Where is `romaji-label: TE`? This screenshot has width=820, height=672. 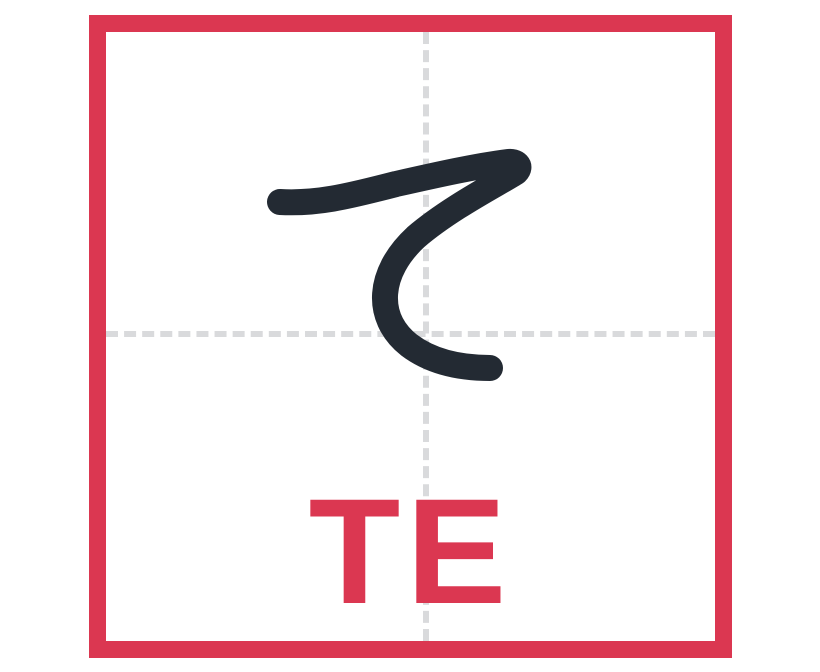 romaji-label: TE is located at coordinates (410, 551).